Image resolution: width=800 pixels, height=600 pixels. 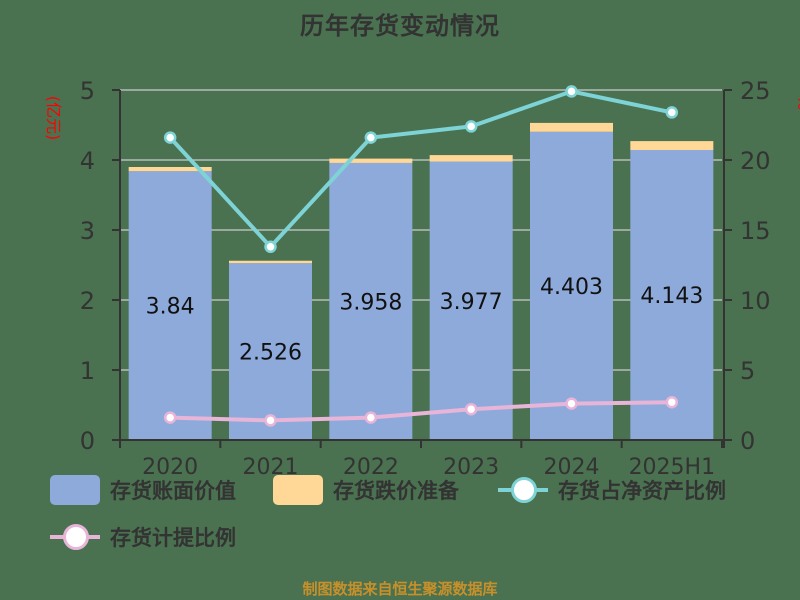 I want to click on x-tick-label: 2023, so click(x=471, y=467).